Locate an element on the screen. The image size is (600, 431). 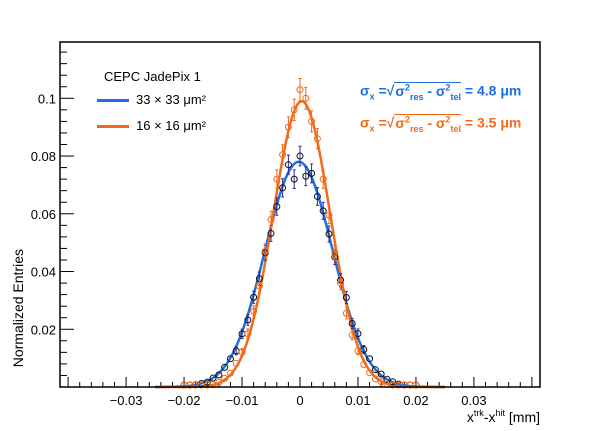
resolution-annotation-16um: σx =√σ2res - σ2tel = 3.5 μm is located at coordinates (441, 123).